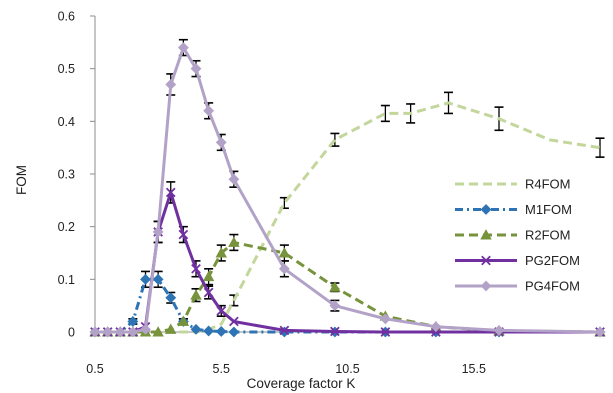  What do you see at coordinates (66, 175) in the screenshot?
I see `y-tick-label: 0.3` at bounding box center [66, 175].